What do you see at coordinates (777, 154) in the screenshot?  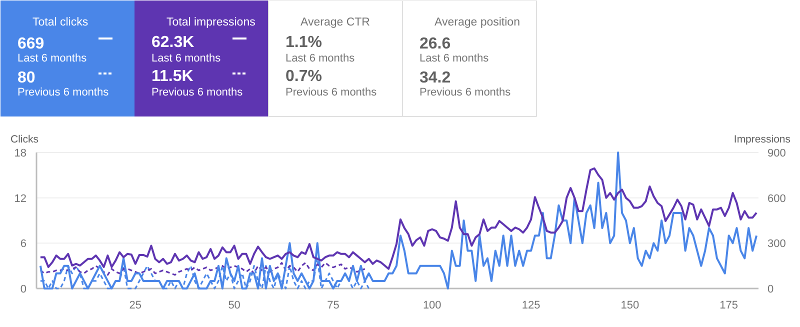 I see `y2-tick-label: 900` at bounding box center [777, 154].